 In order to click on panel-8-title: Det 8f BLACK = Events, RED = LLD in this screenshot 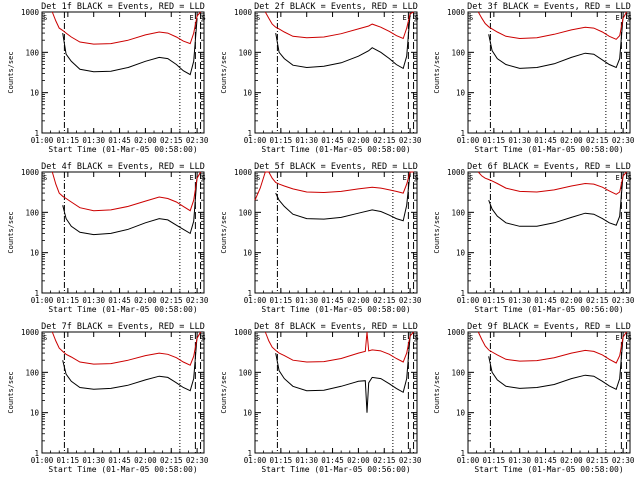, I will do `click(336, 327)`.